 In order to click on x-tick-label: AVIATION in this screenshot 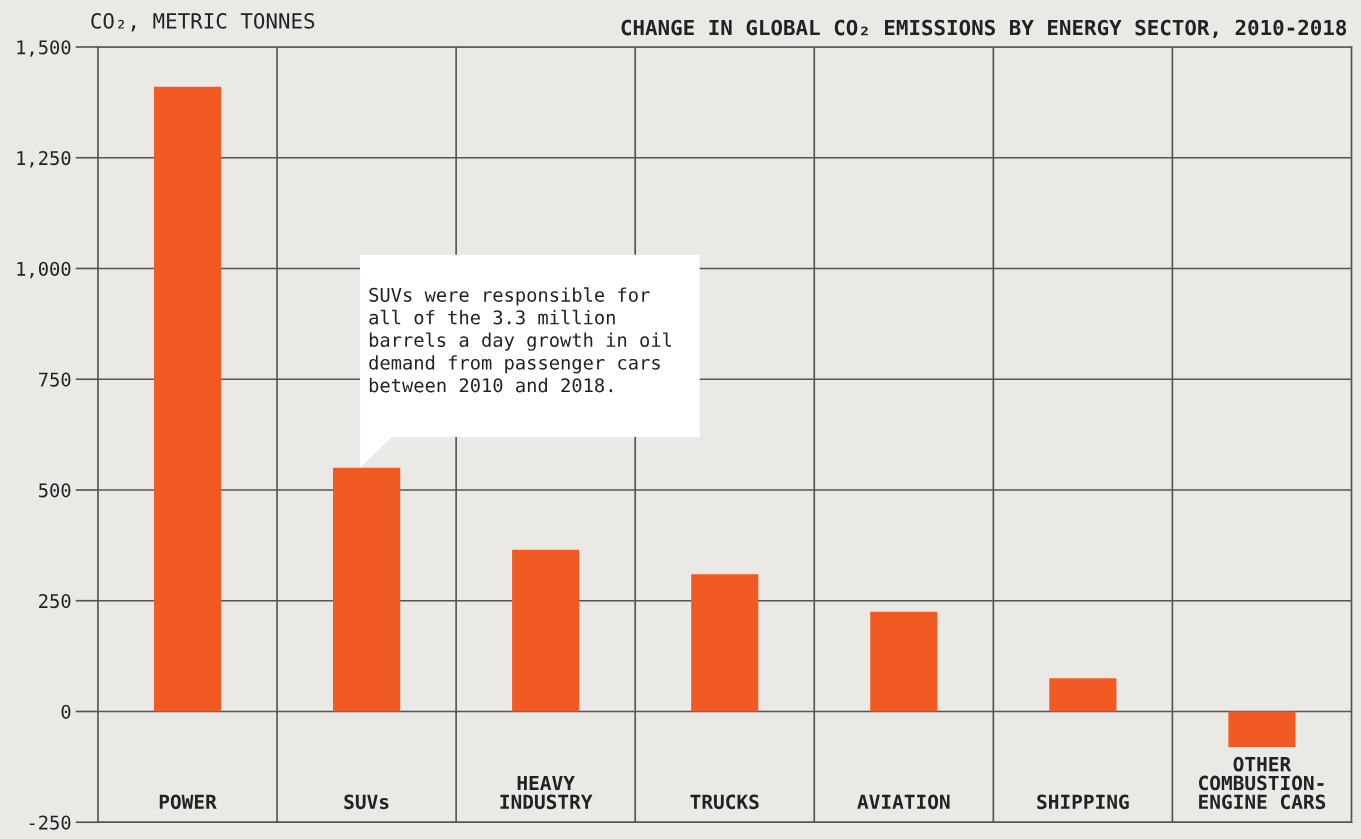, I will do `click(903, 802)`.